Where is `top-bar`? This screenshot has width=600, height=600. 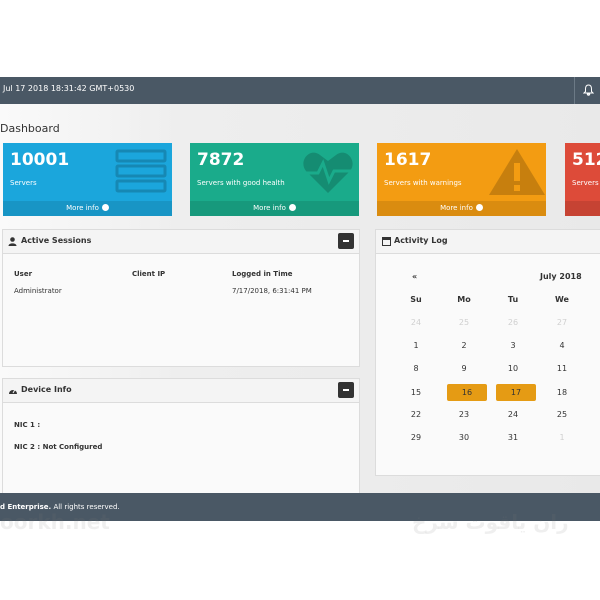
top-bar is located at coordinates (300, 90).